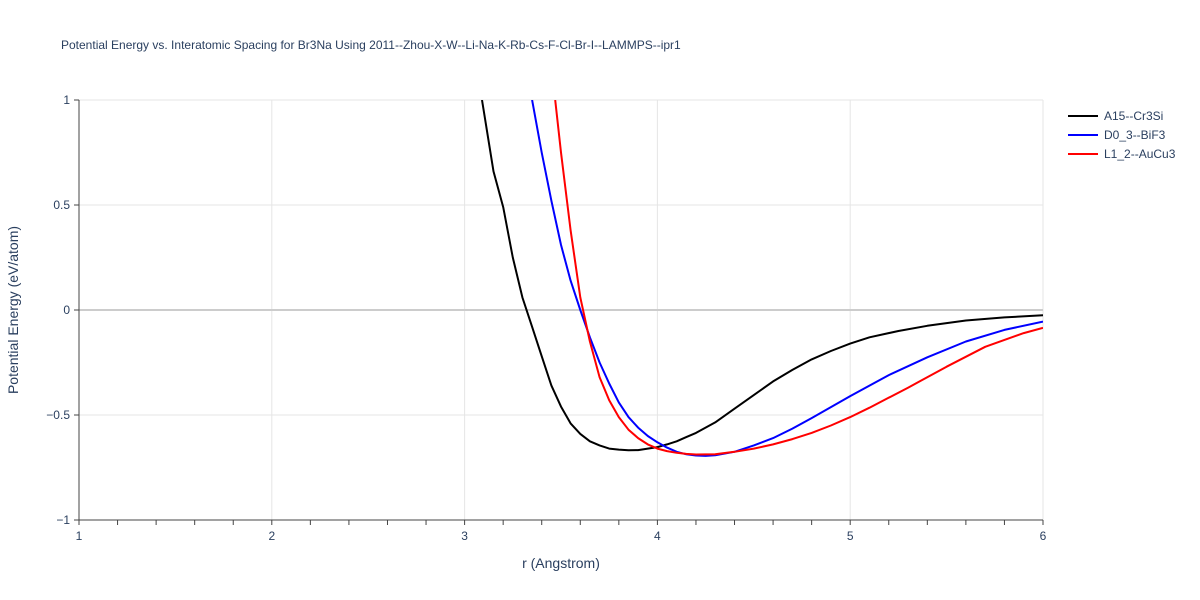 The image size is (1200, 600). What do you see at coordinates (1043, 536) in the screenshot?
I see `x-tick-label: 6` at bounding box center [1043, 536].